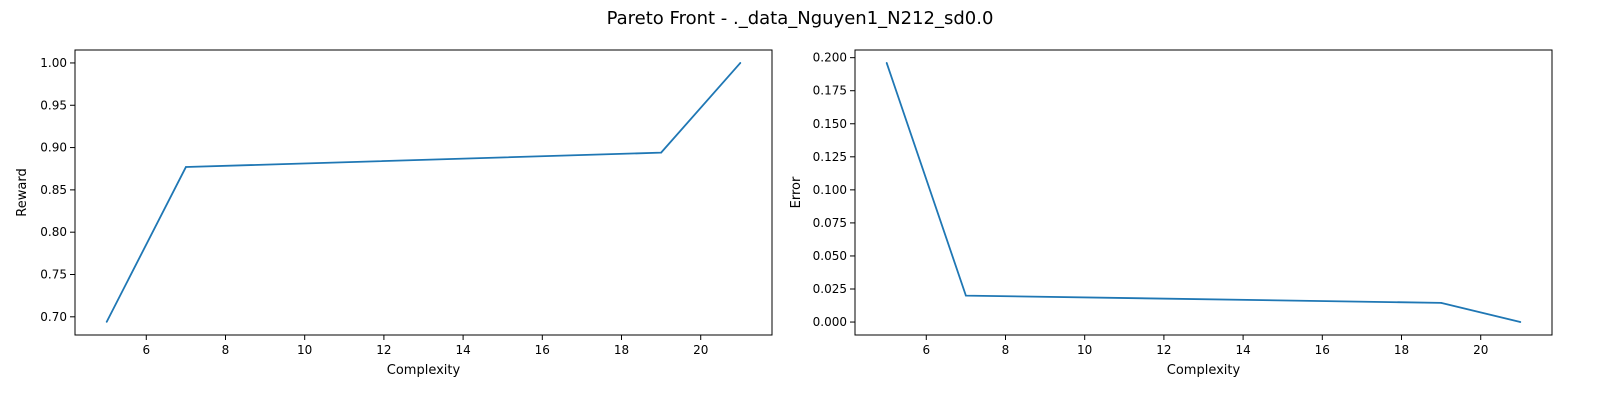 Image resolution: width=1600 pixels, height=400 pixels. Describe the element at coordinates (53, 148) in the screenshot. I see `y-tick-label: 0.90` at that location.